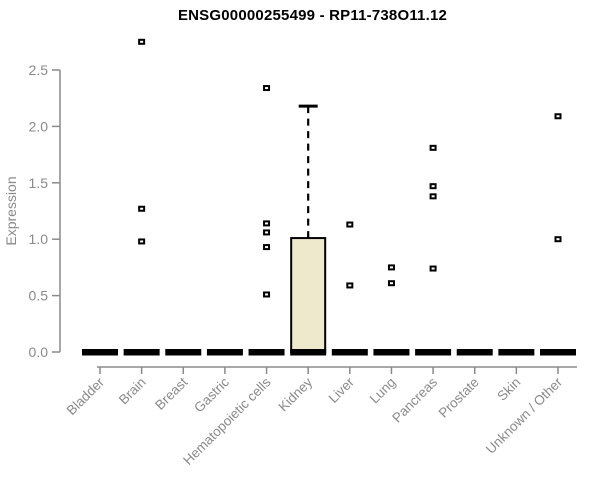  Describe the element at coordinates (211, 394) in the screenshot. I see `x-tick-label: Gastric` at that location.